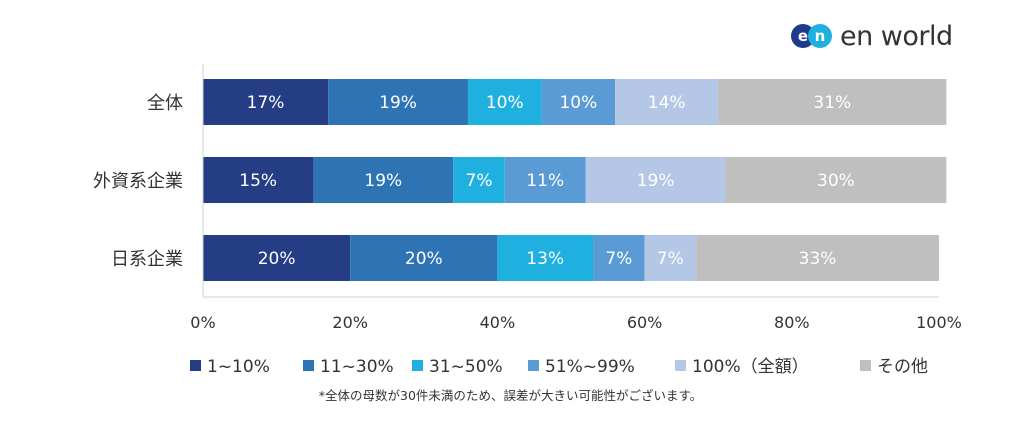 The height and width of the screenshot is (421, 1021). Describe the element at coordinates (820, 36) in the screenshot. I see `logo-mark-n: n` at that location.